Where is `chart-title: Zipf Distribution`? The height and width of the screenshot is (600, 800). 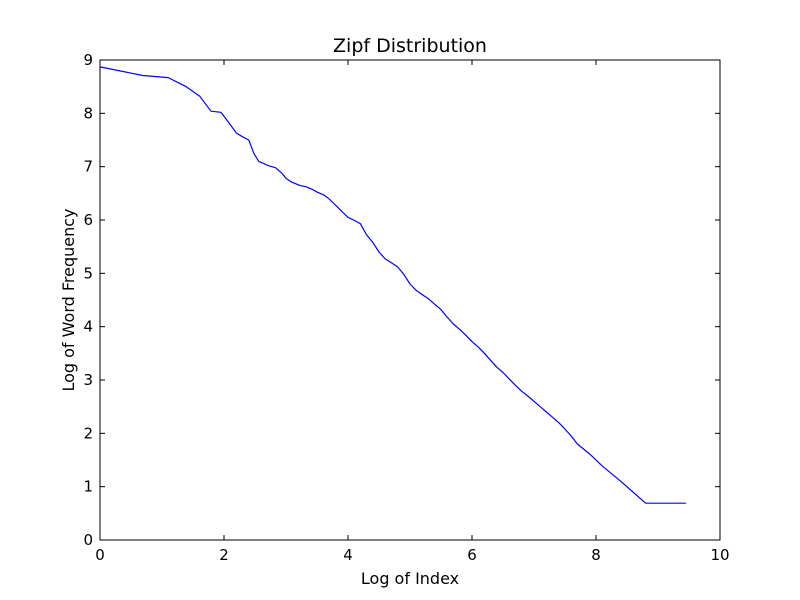 chart-title: Zipf Distribution is located at coordinates (410, 46).